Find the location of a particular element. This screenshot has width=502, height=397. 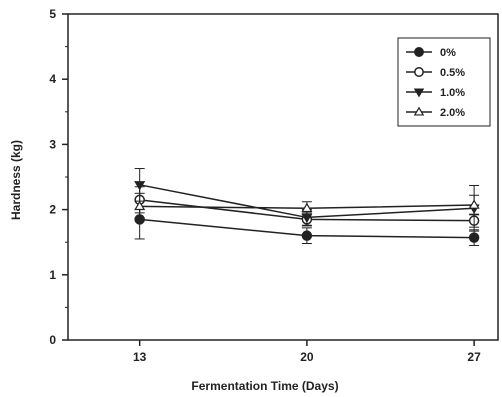

legend-label: 0% is located at coordinates (448, 53).